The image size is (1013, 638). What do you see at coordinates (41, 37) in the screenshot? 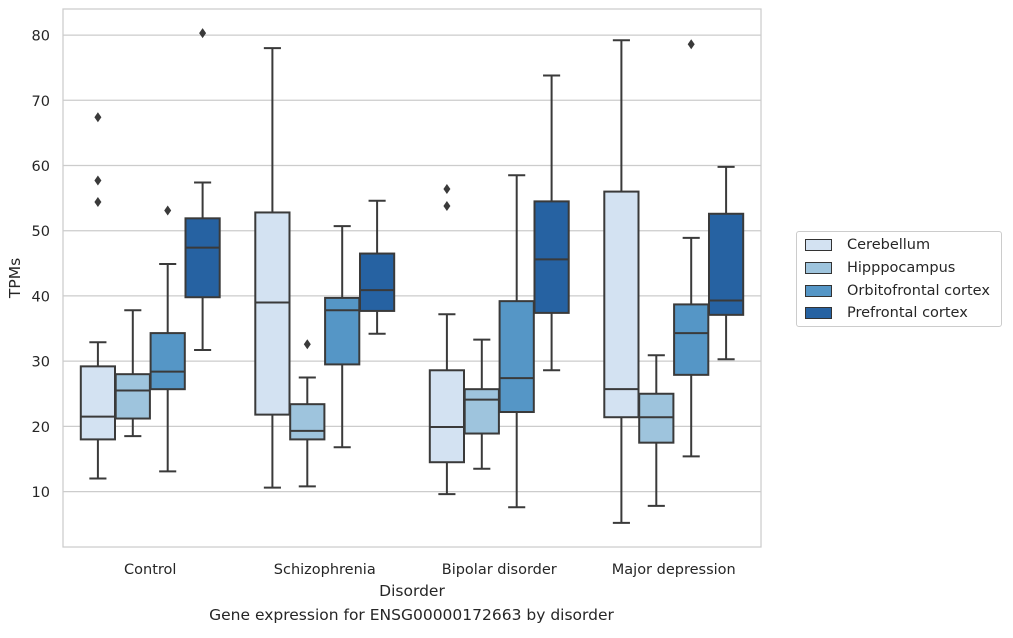
I see `y-tick-label: 80` at bounding box center [41, 37].